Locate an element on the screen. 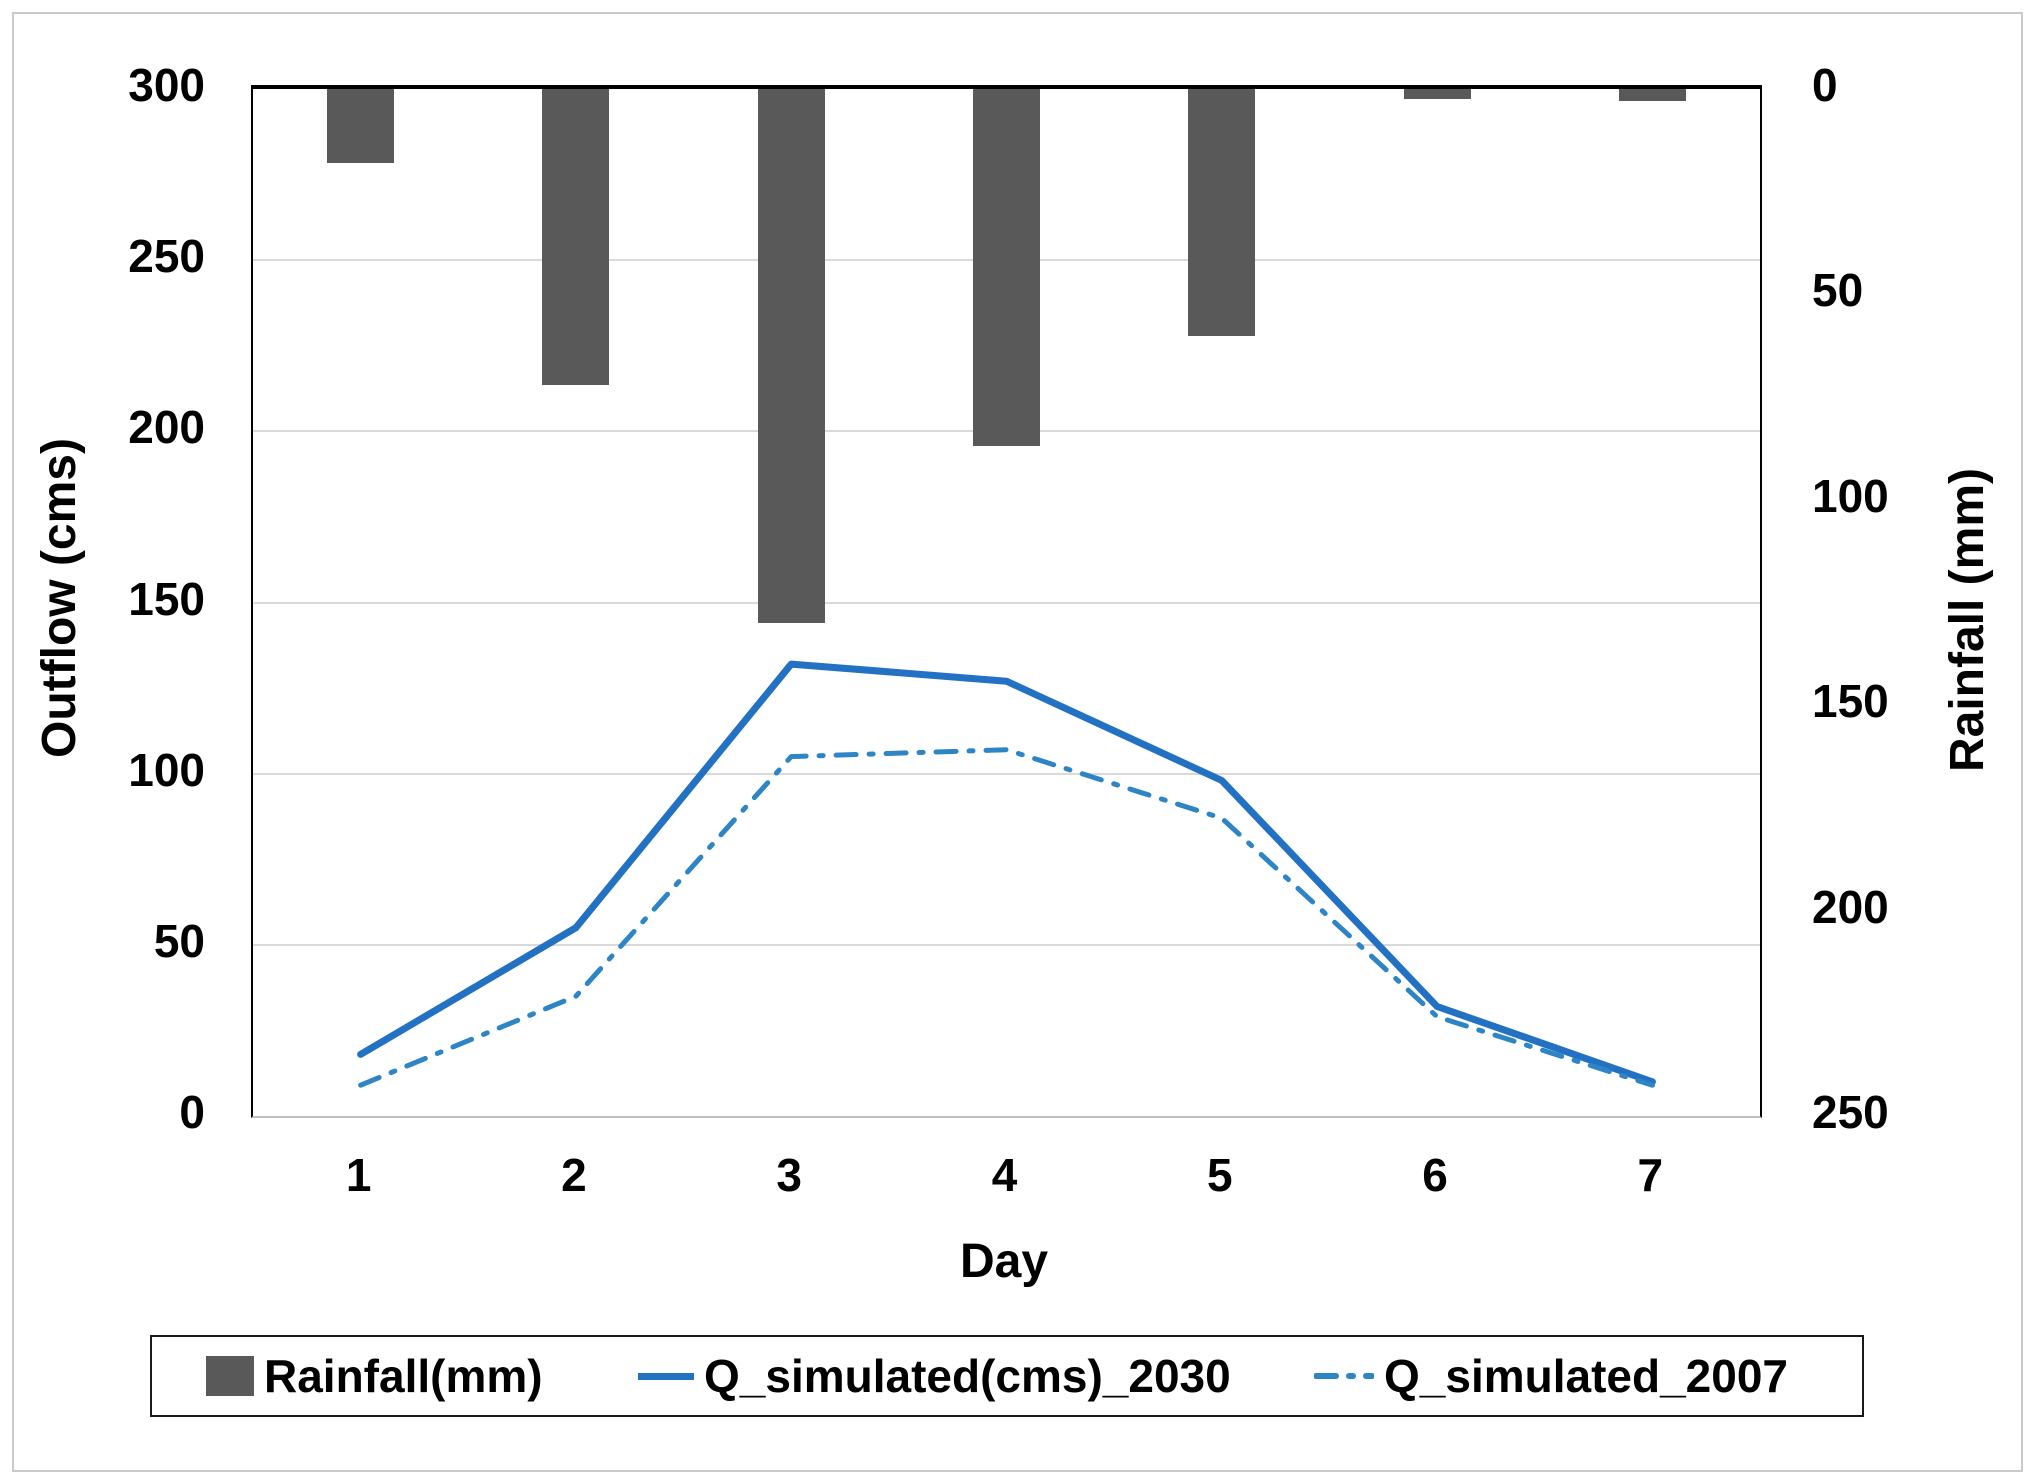 This screenshot has height=1484, width=2035. right-tick-label: 50 is located at coordinates (1838, 290).